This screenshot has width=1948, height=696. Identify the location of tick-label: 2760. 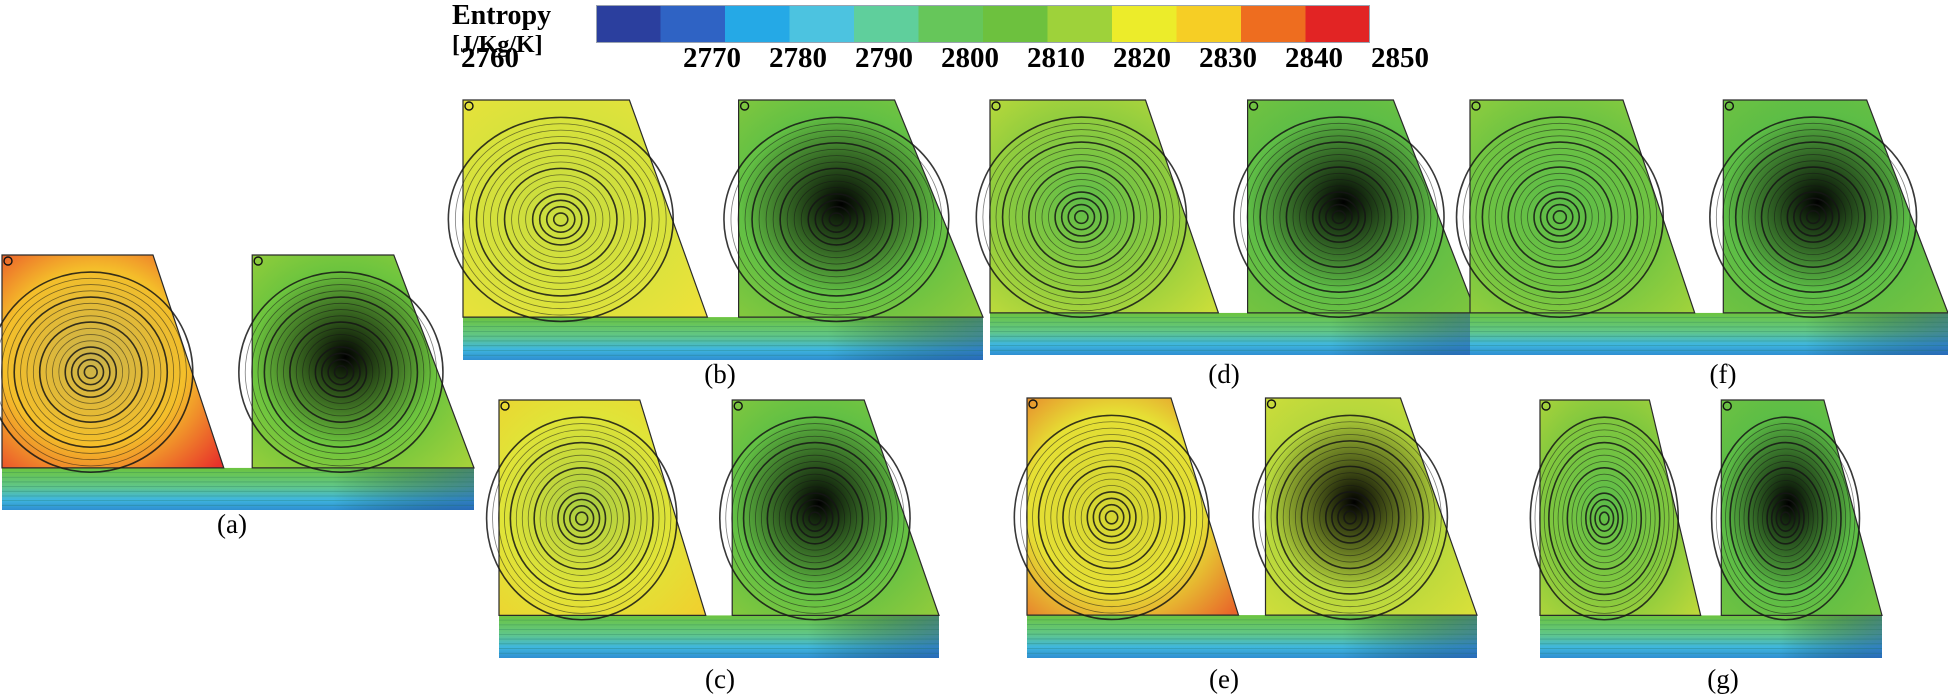
(490, 58).